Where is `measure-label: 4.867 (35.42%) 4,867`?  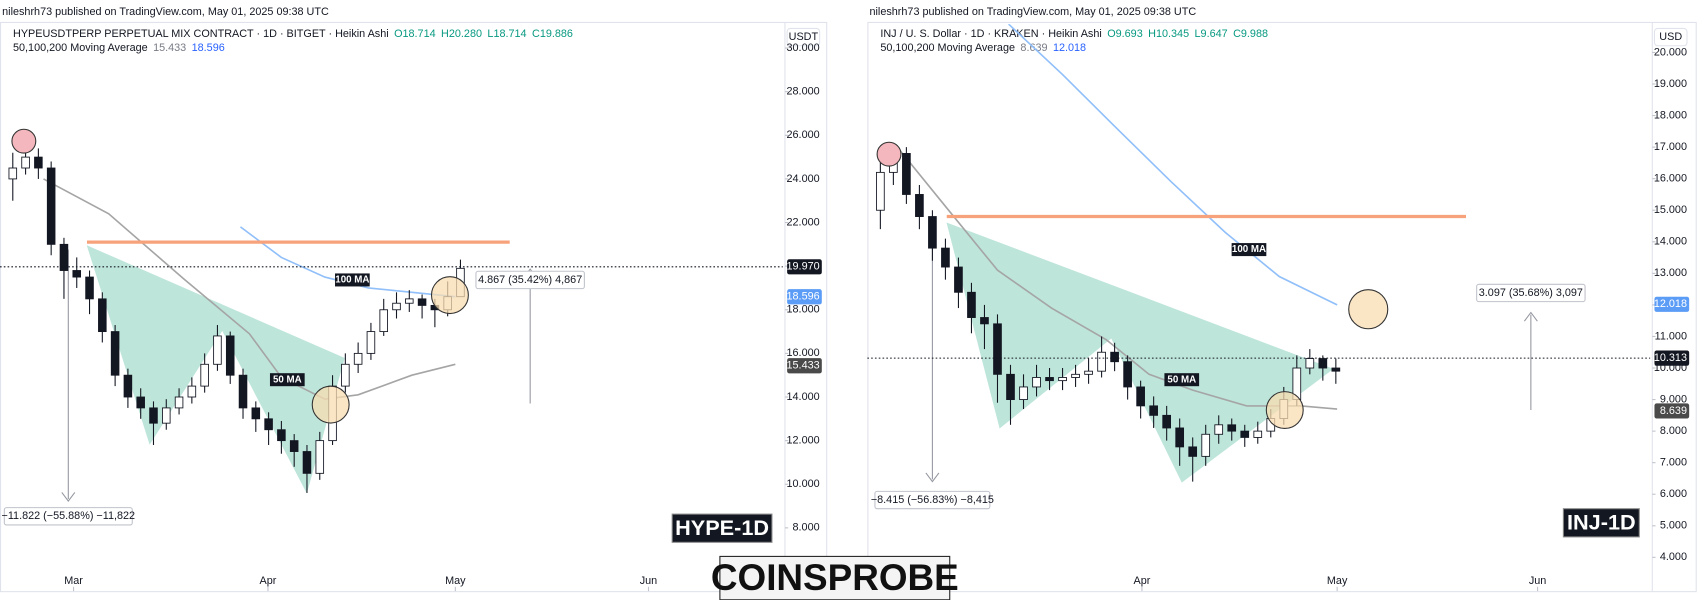
measure-label: 4.867 (35.42%) 4,867 is located at coordinates (530, 280).